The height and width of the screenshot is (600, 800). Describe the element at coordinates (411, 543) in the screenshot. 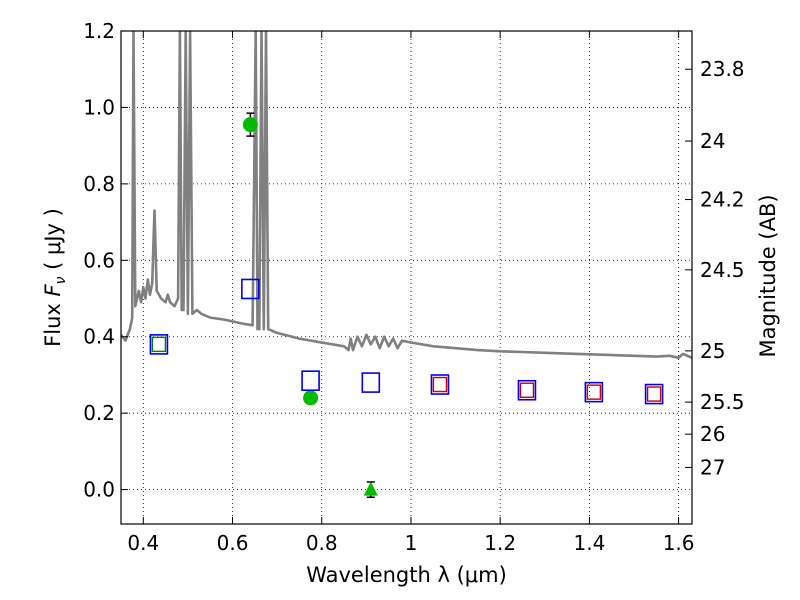

I see `x-tick-label: 1` at that location.